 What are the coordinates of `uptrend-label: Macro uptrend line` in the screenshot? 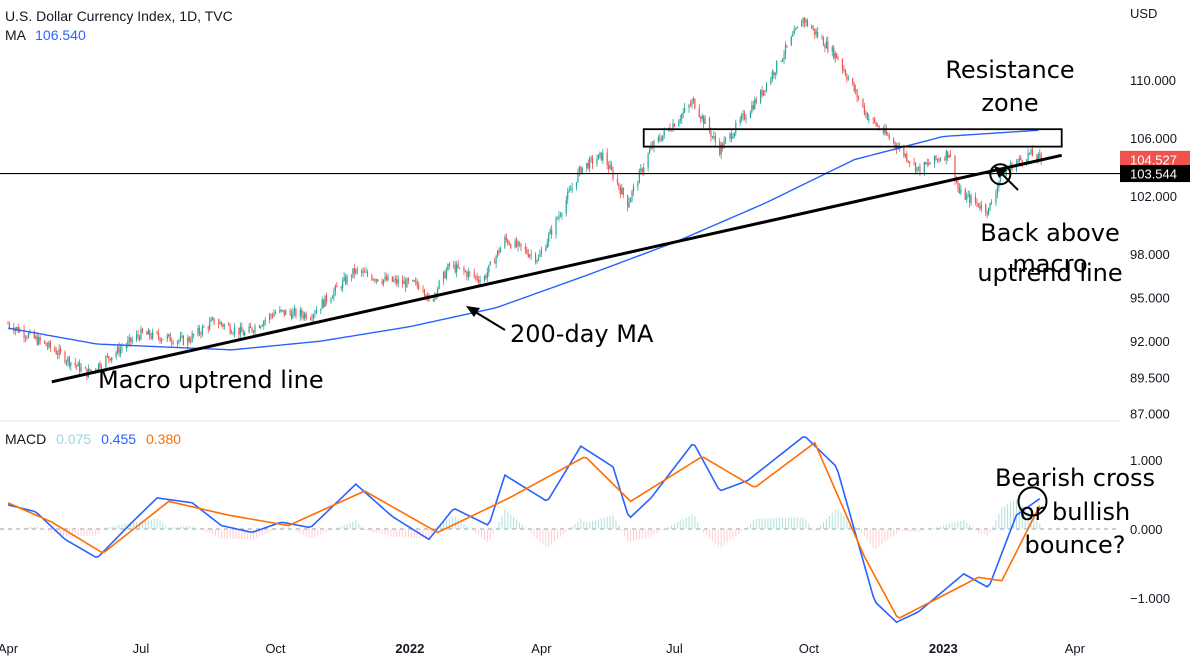 It's located at (211, 380).